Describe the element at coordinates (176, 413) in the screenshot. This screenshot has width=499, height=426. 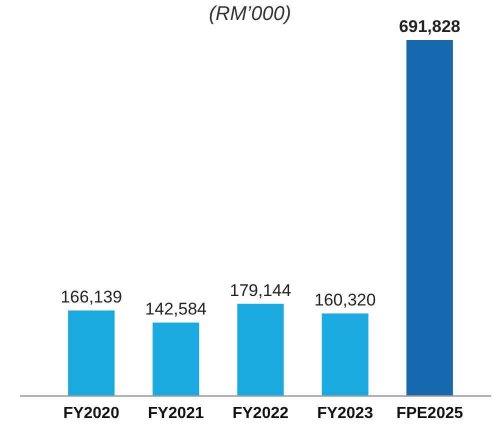
I see `x-tick-label: FY2021` at that location.